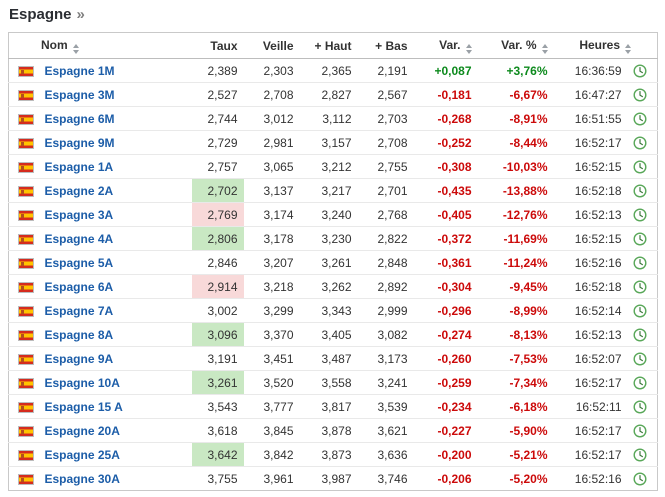  I want to click on haut-cell: 2,365, so click(328, 70).